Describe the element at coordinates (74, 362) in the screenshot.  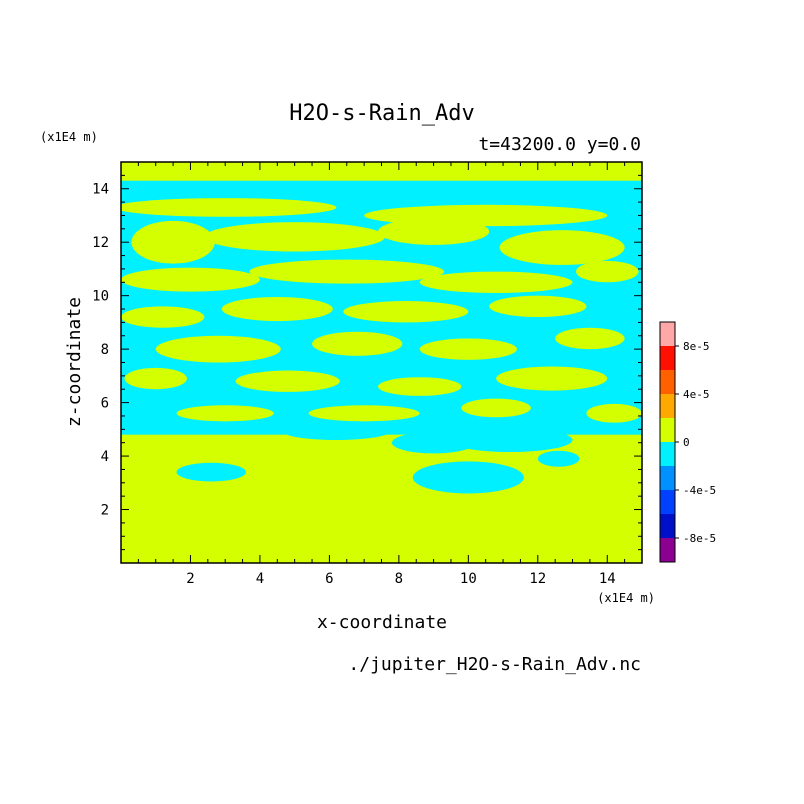
I see `y-axis-label: z-coordinate` at that location.